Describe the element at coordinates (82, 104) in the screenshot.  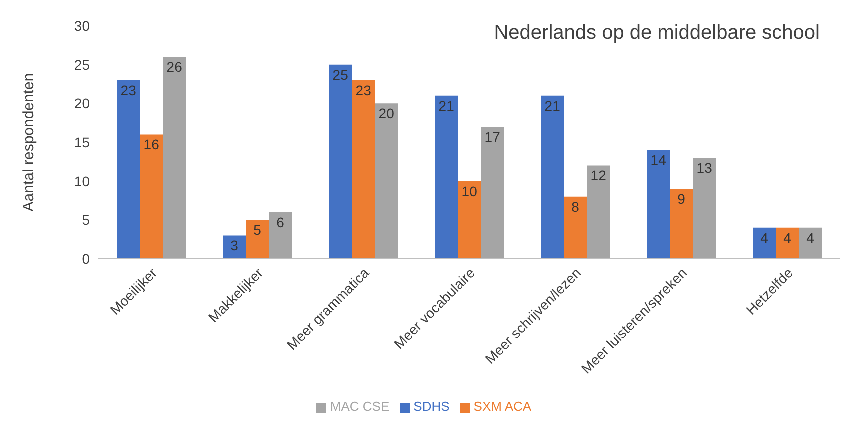
I see `y-tick-label: 20` at that location.